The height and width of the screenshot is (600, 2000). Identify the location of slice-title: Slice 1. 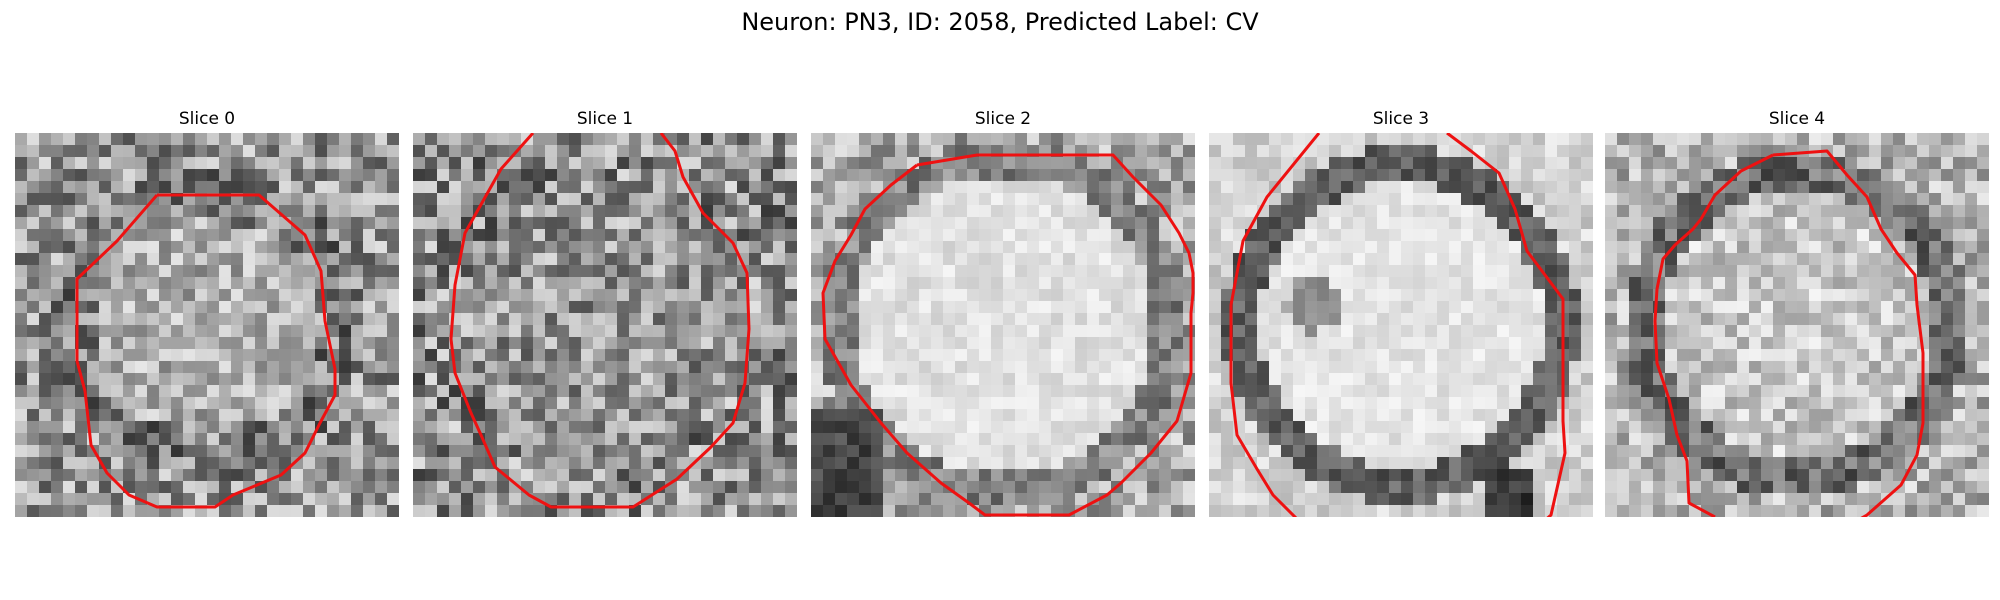
(605, 119).